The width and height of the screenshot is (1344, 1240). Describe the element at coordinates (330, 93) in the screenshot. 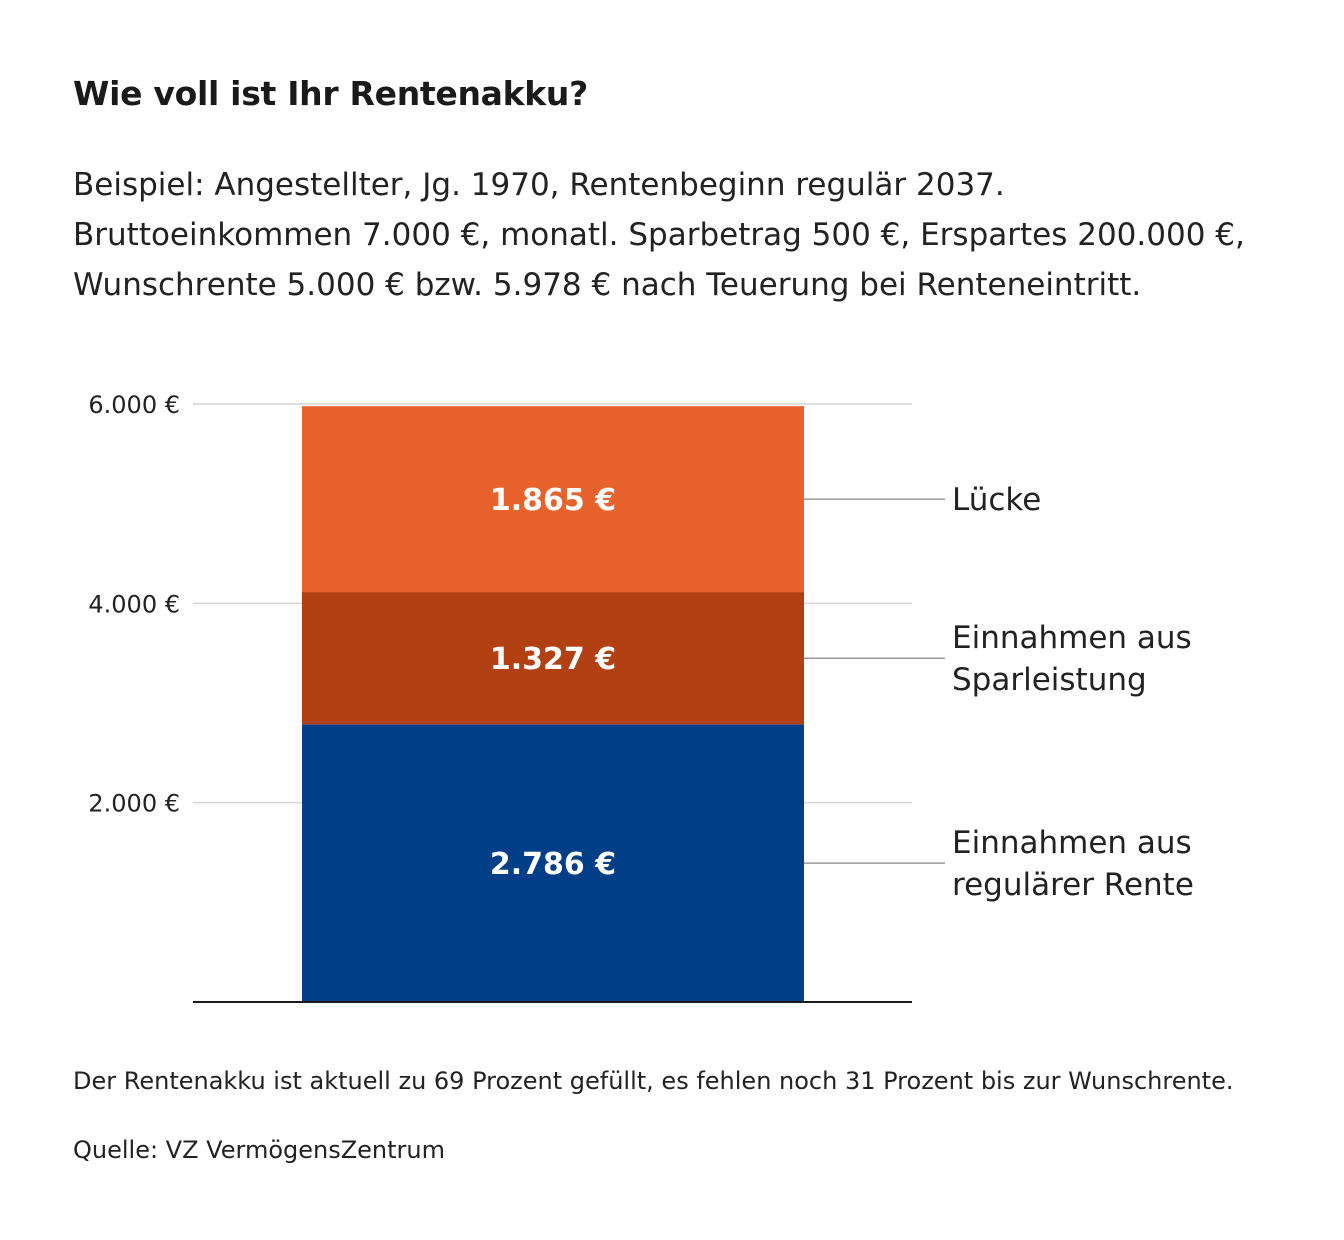

I see `chart-title: Wie voll ist Ihr Rentenakku?` at that location.